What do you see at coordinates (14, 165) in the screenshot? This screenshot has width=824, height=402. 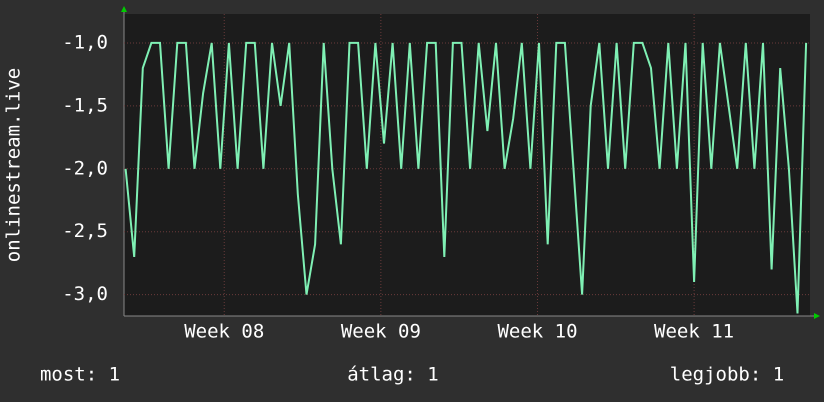 I see `y-axis-label: onlinestream.live` at bounding box center [14, 165].